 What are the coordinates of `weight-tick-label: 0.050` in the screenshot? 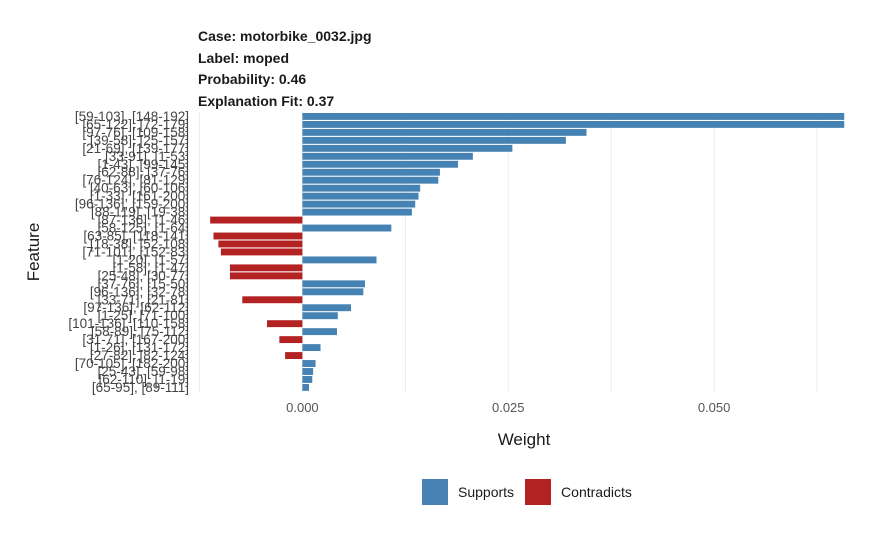 It's located at (714, 407).